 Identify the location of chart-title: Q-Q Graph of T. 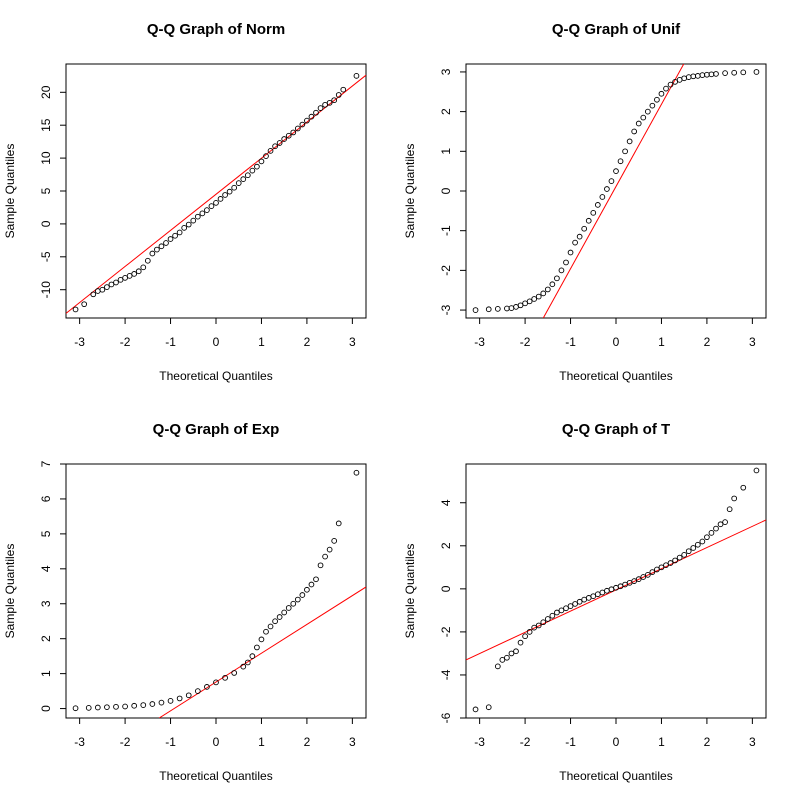
(616, 429).